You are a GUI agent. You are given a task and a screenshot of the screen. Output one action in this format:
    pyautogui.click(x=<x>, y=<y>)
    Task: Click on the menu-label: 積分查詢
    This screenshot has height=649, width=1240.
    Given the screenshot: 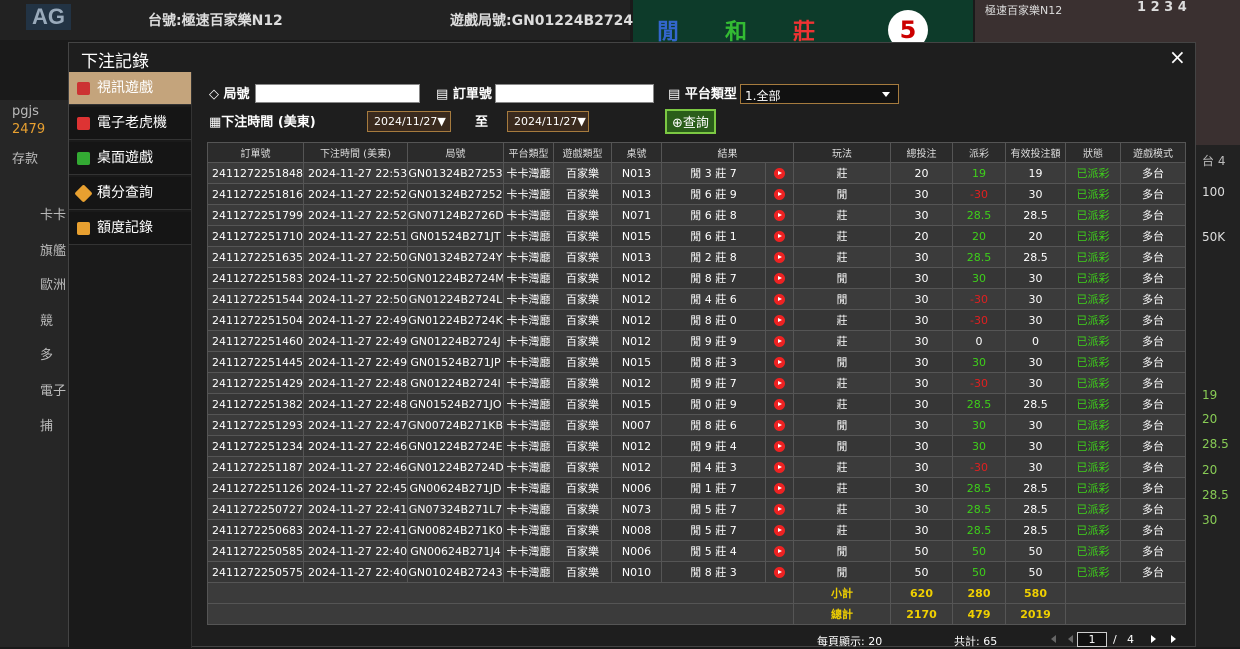 What is the action you would take?
    pyautogui.click(x=125, y=193)
    